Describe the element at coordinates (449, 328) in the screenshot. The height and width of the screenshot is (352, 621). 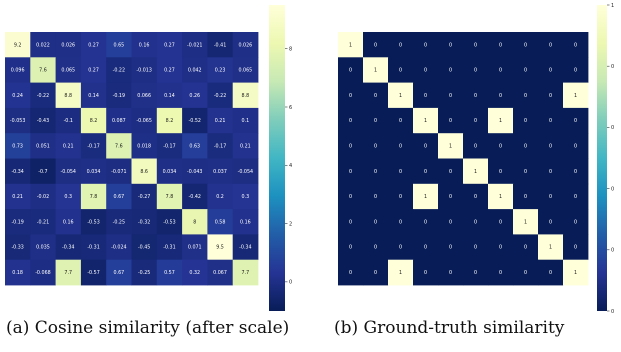
I see `caption-ground-truth-similarity: (b) Ground-truth similarity` at that location.